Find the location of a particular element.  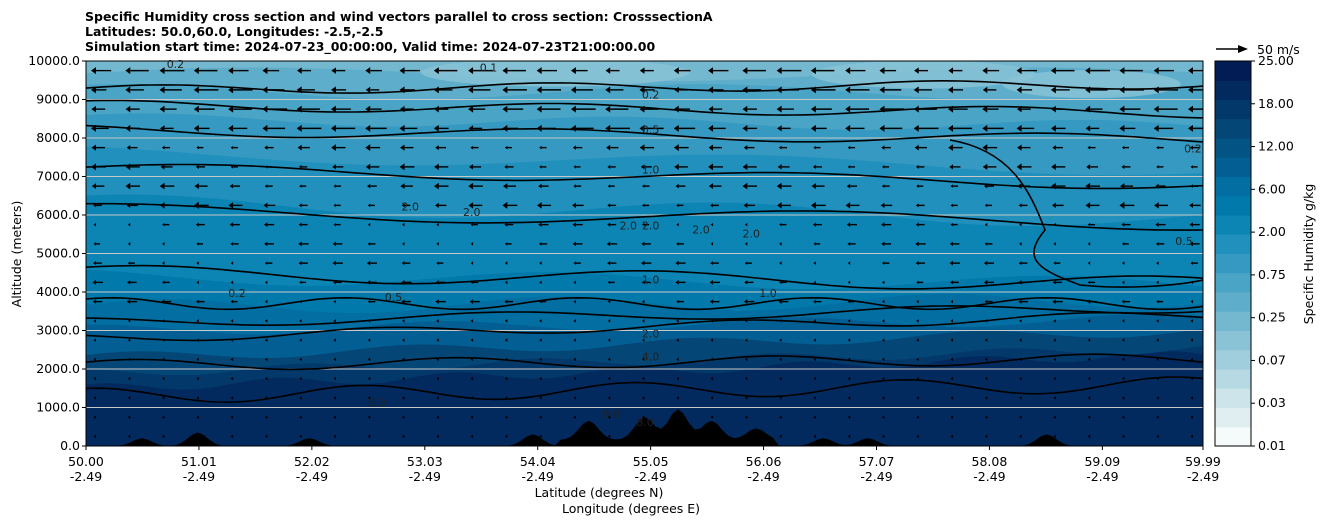

colorbar-segment is located at coordinates (1233, 359).